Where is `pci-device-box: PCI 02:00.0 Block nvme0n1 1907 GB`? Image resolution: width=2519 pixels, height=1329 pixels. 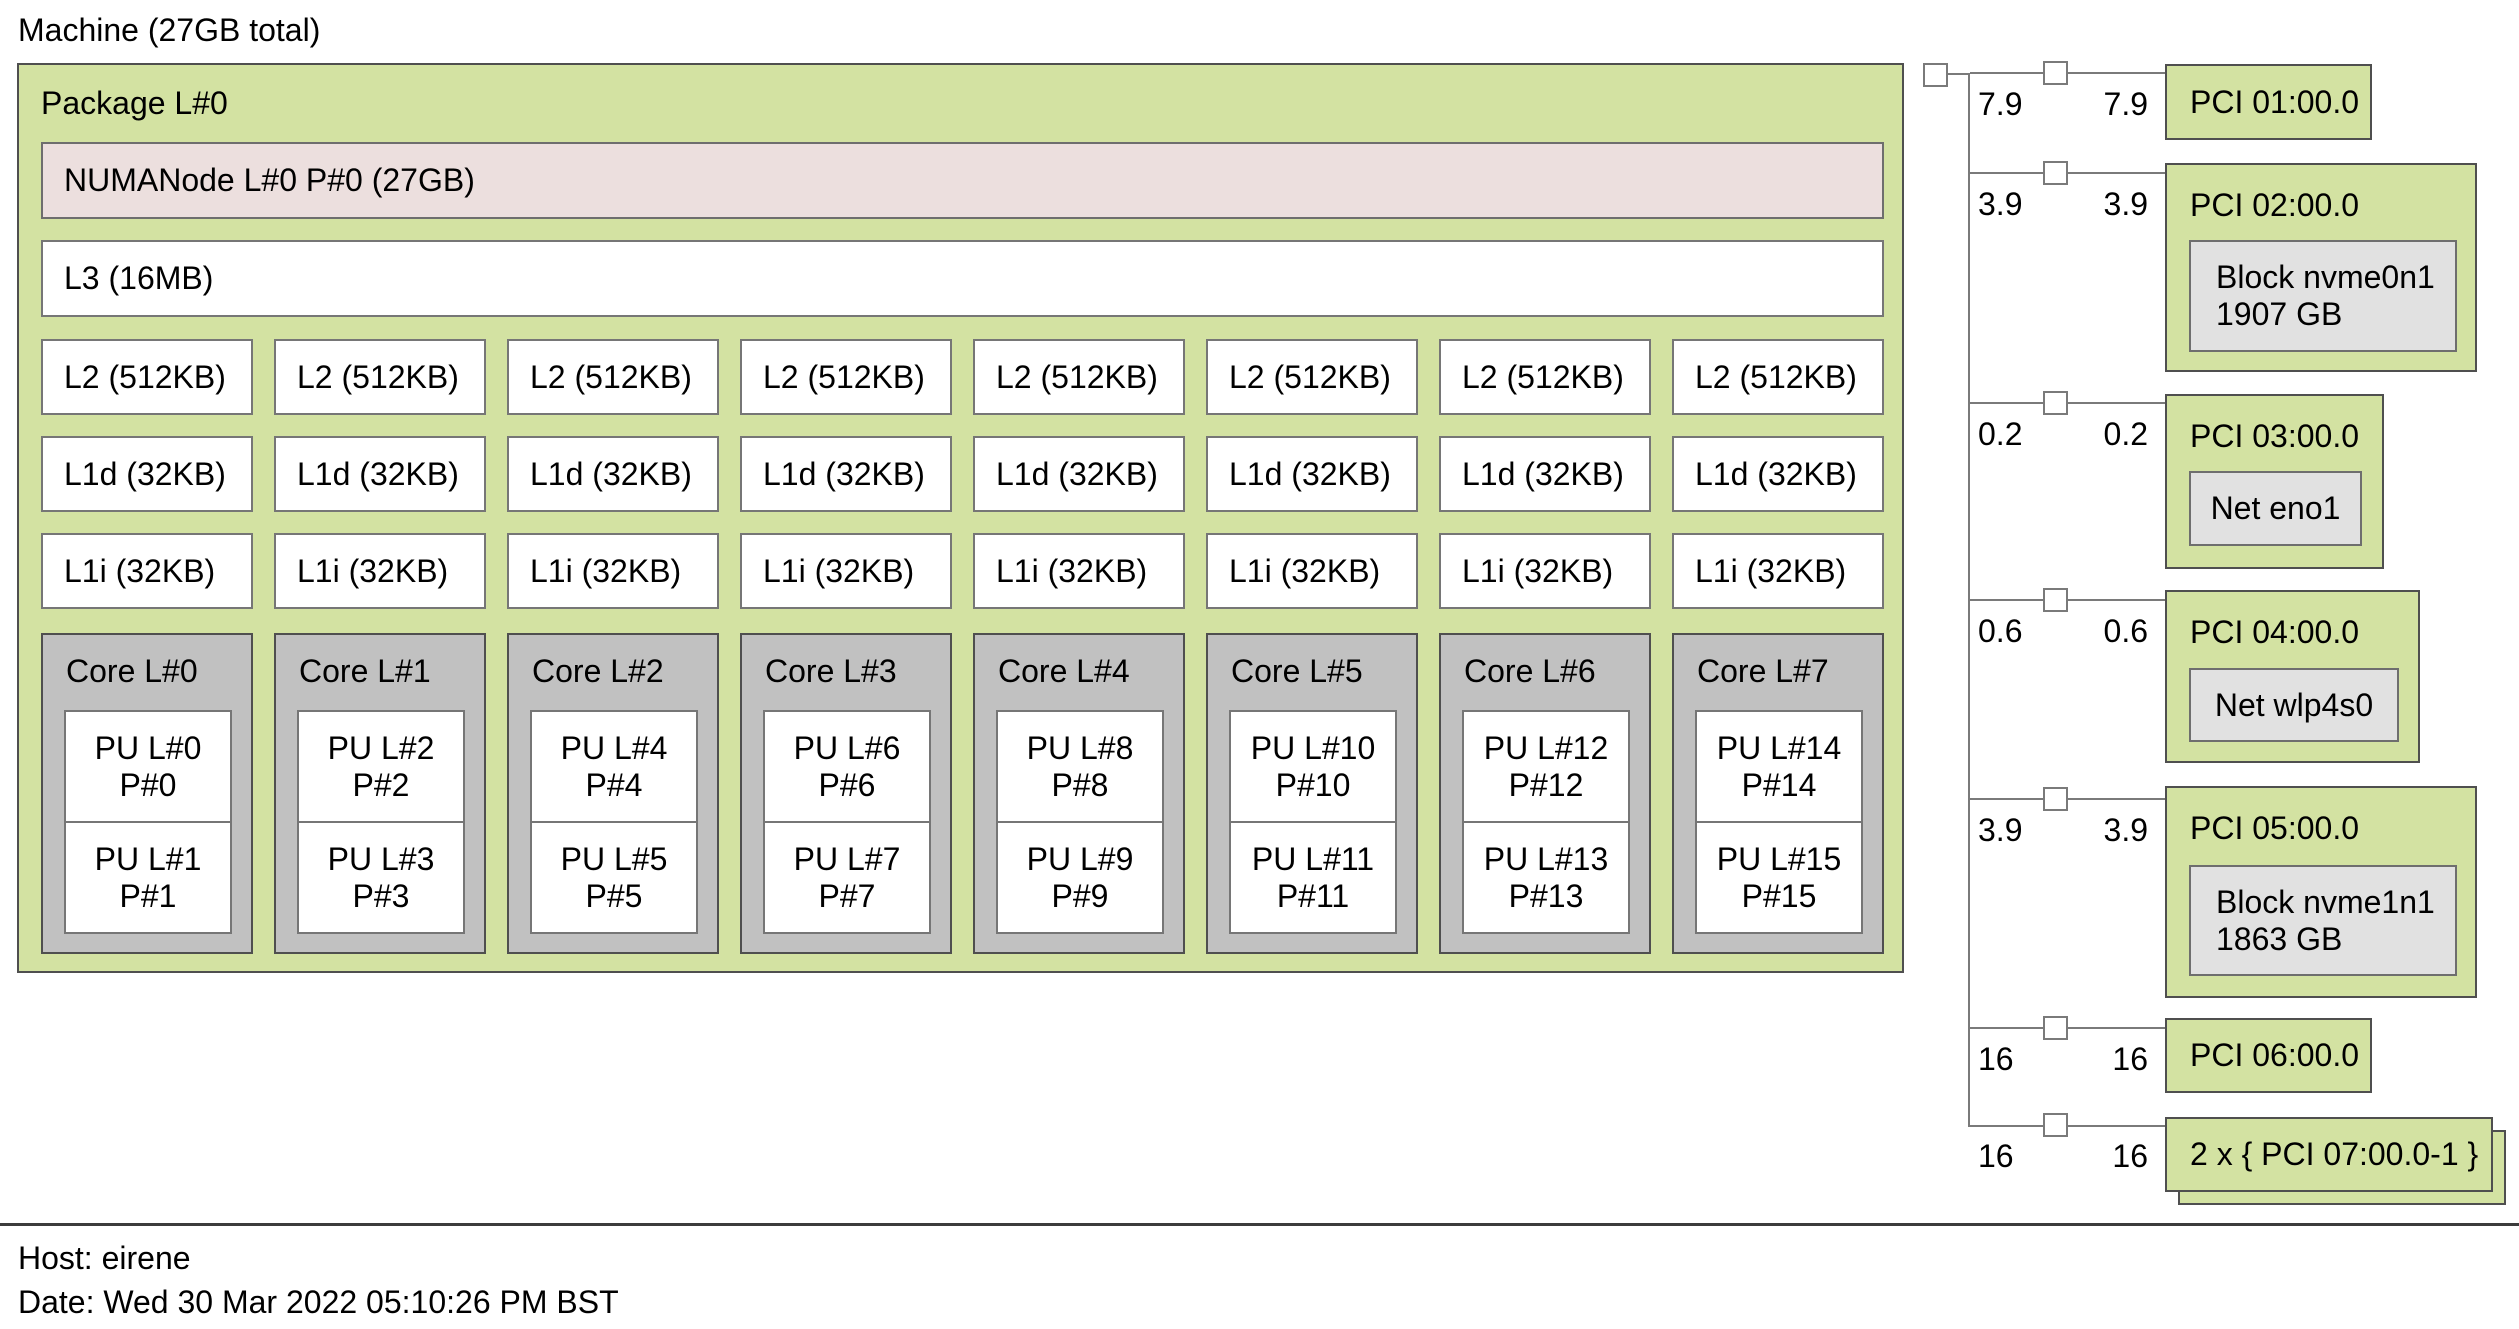
pci-device-box: PCI 02:00.0 Block nvme0n1 1907 GB is located at coordinates (2321, 267).